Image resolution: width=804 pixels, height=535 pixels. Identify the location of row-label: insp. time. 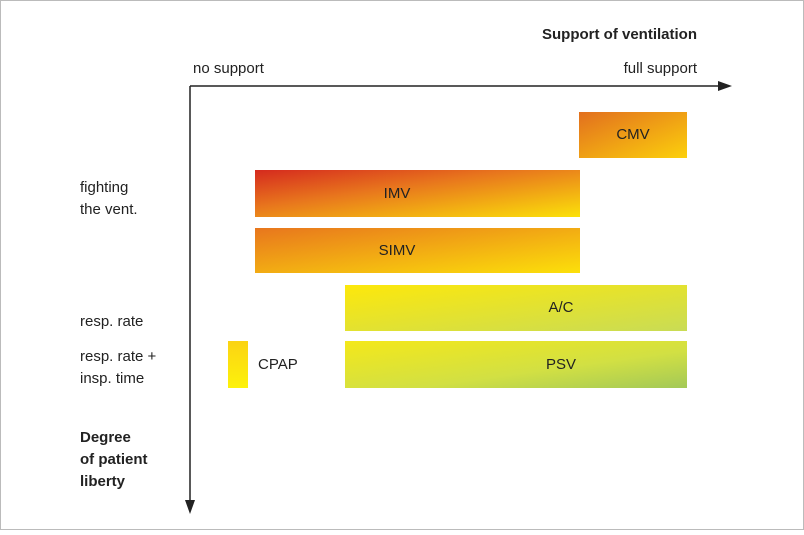
(112, 378).